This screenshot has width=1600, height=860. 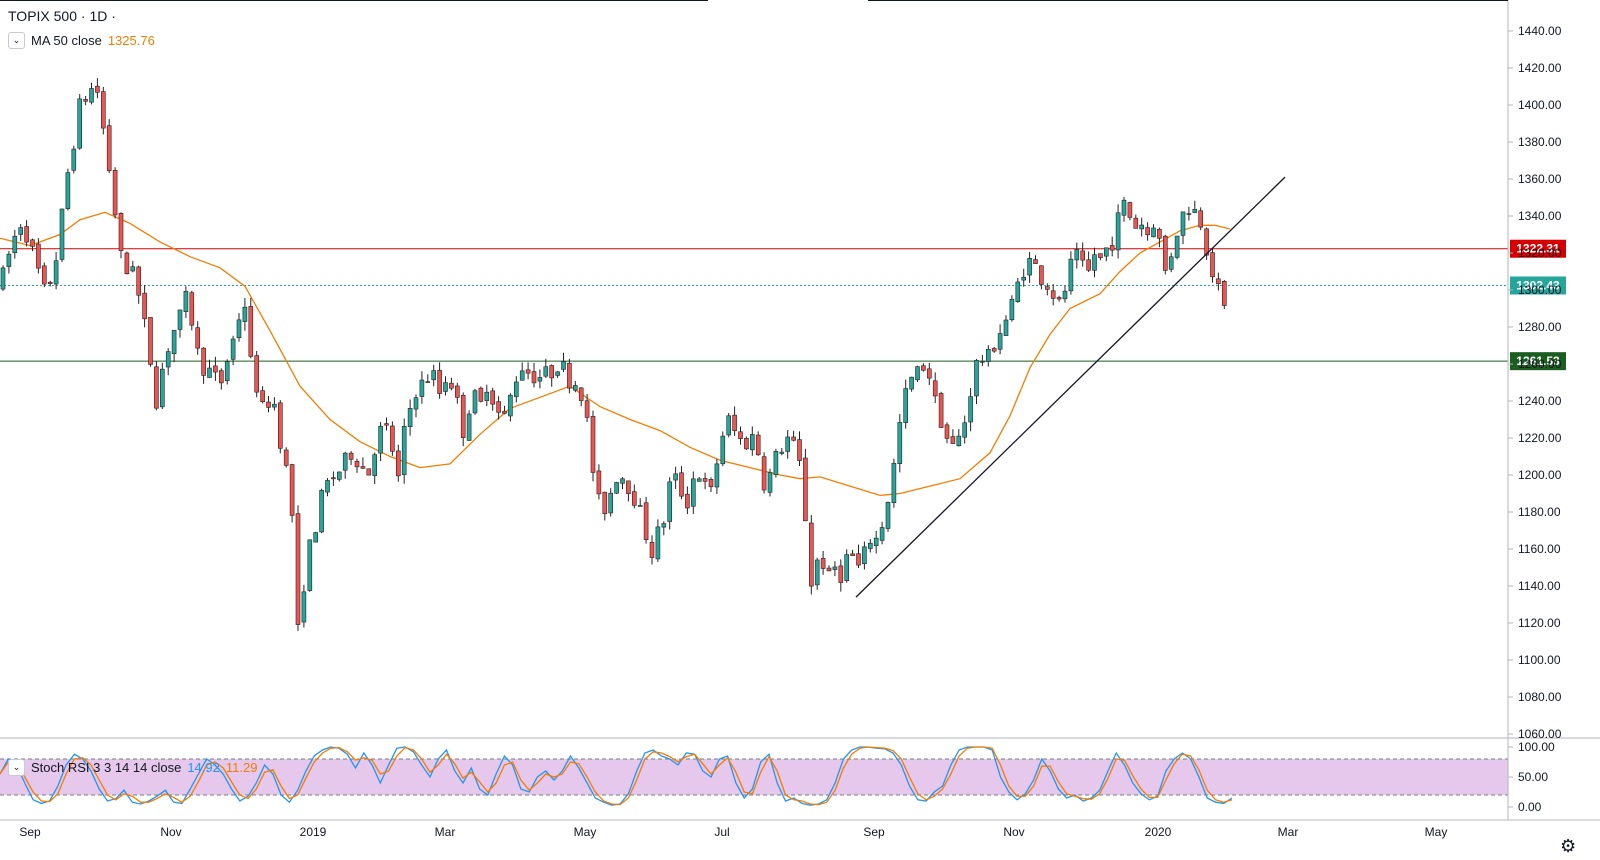 What do you see at coordinates (1533, 777) in the screenshot?
I see `stoch-tick-label: 50.00` at bounding box center [1533, 777].